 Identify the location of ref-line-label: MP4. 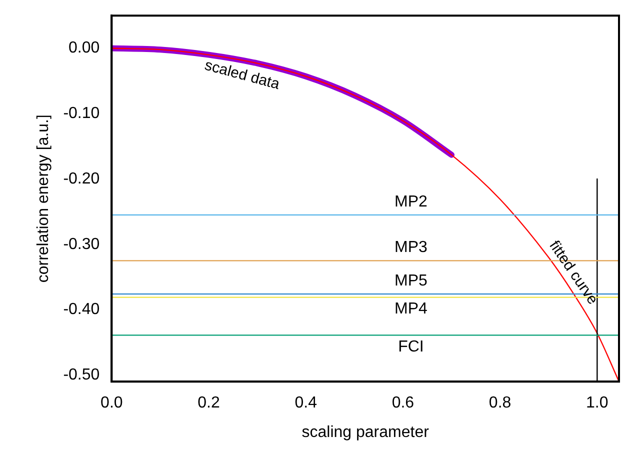
(411, 309).